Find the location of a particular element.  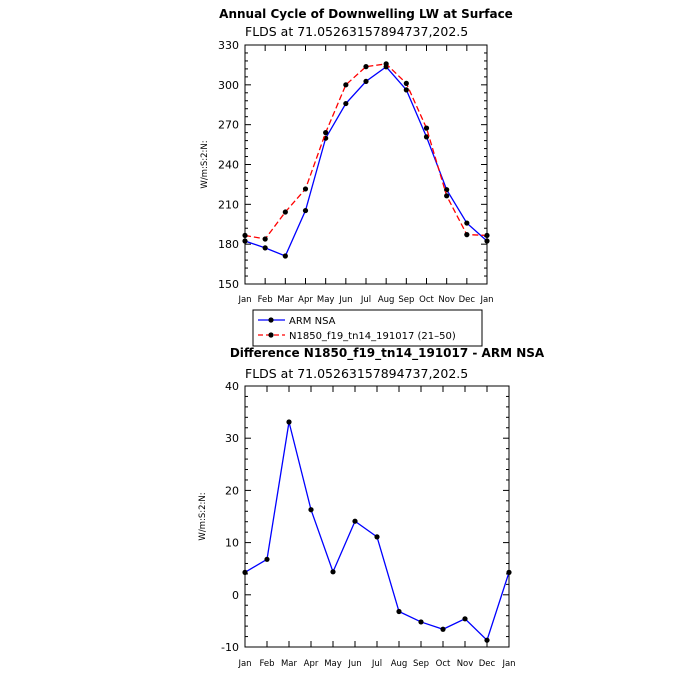

y-tick-label: 150 is located at coordinates (228, 284).